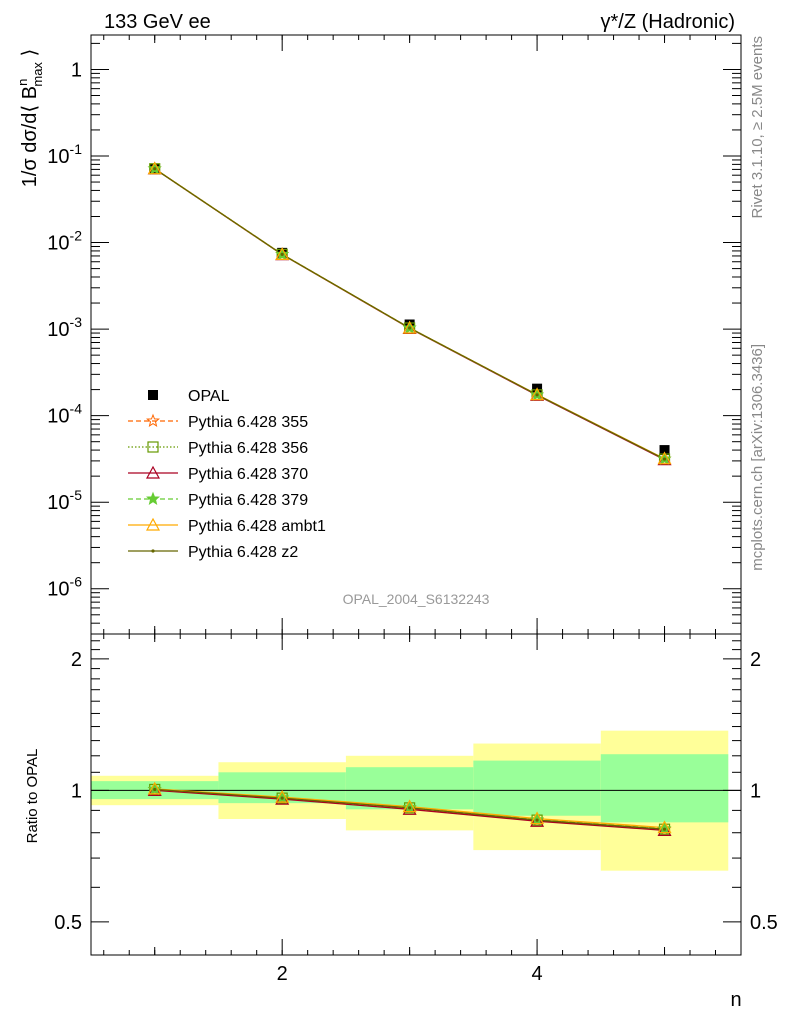  I want to click on legend-item-data: OPAL, so click(189, 396).